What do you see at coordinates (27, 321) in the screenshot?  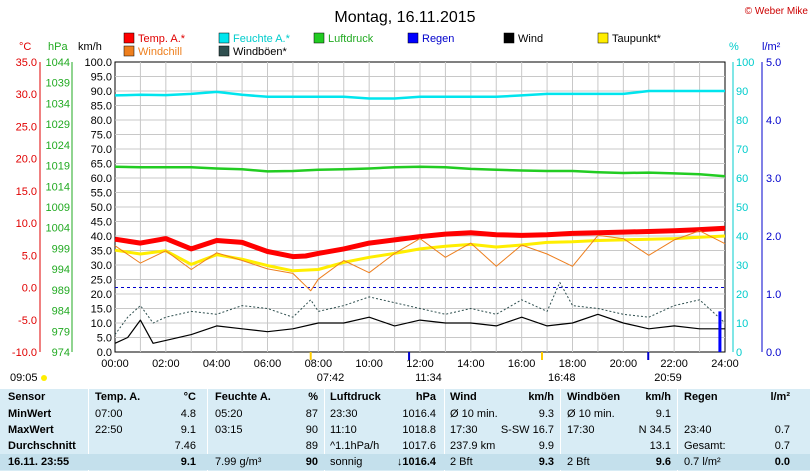 I see `temp-tick: -5.0` at bounding box center [27, 321].